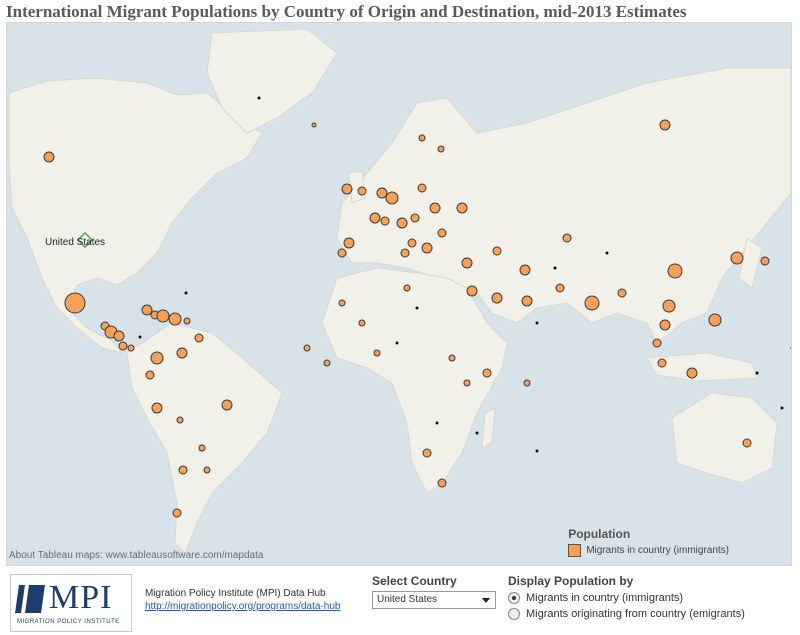 Image resolution: width=800 pixels, height=635 pixels. I want to click on bubble-morocco, so click(342, 303).